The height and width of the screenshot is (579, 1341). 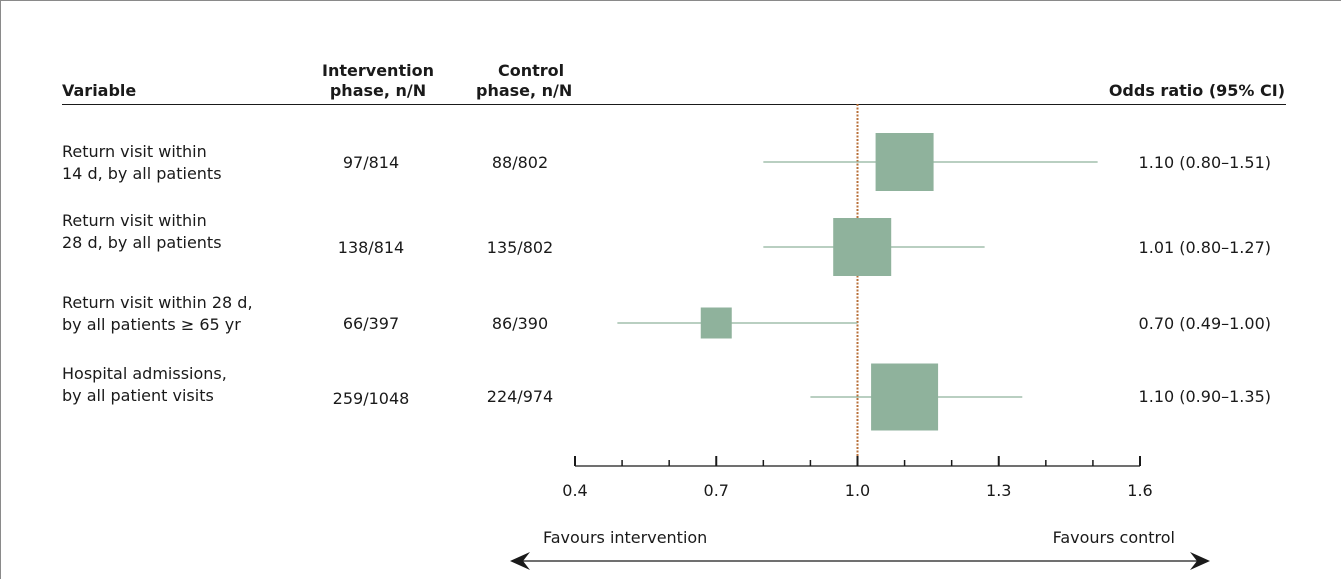 I want to click on row-label-line: 28 d, by all patients, so click(x=142, y=242).